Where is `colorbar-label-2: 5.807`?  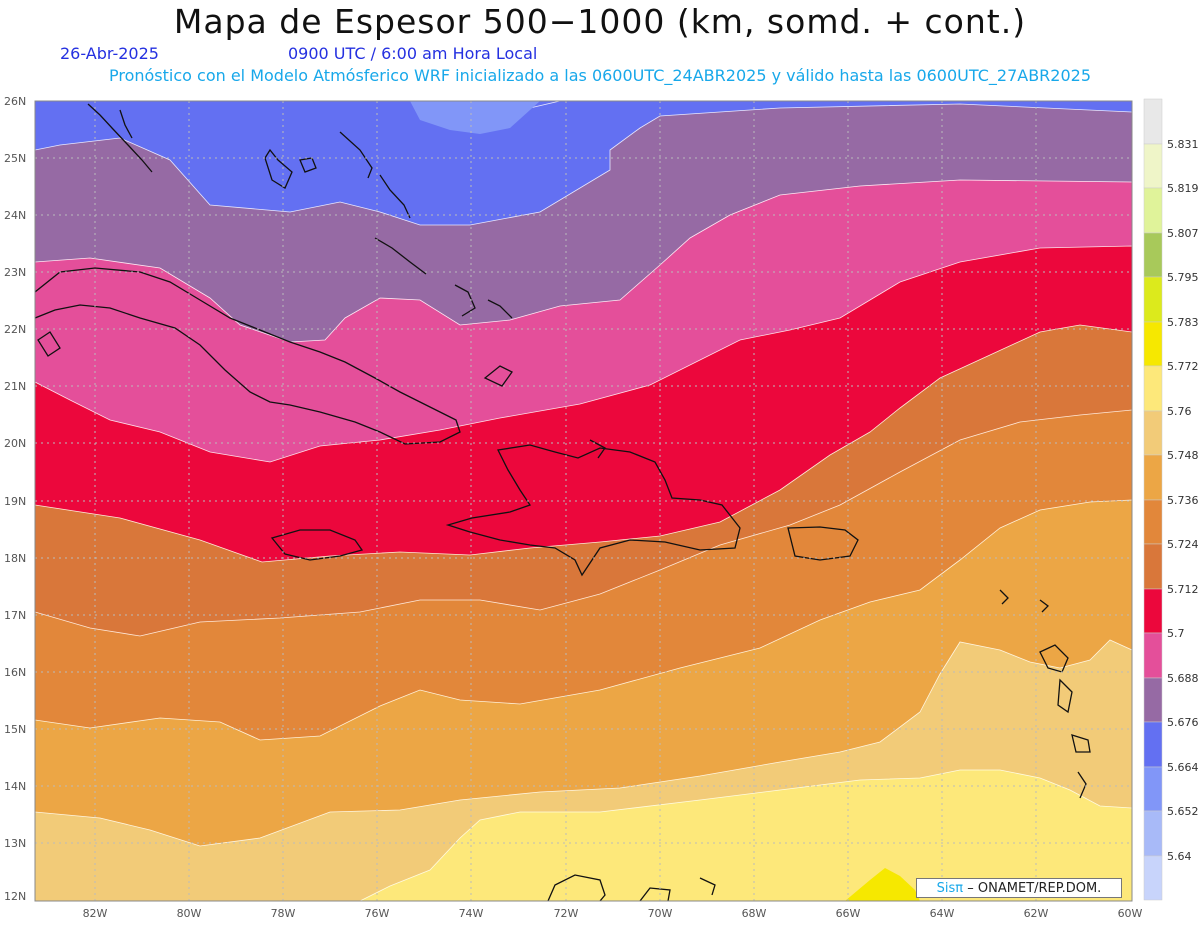
colorbar-label-2: 5.807 is located at coordinates (1183, 233).